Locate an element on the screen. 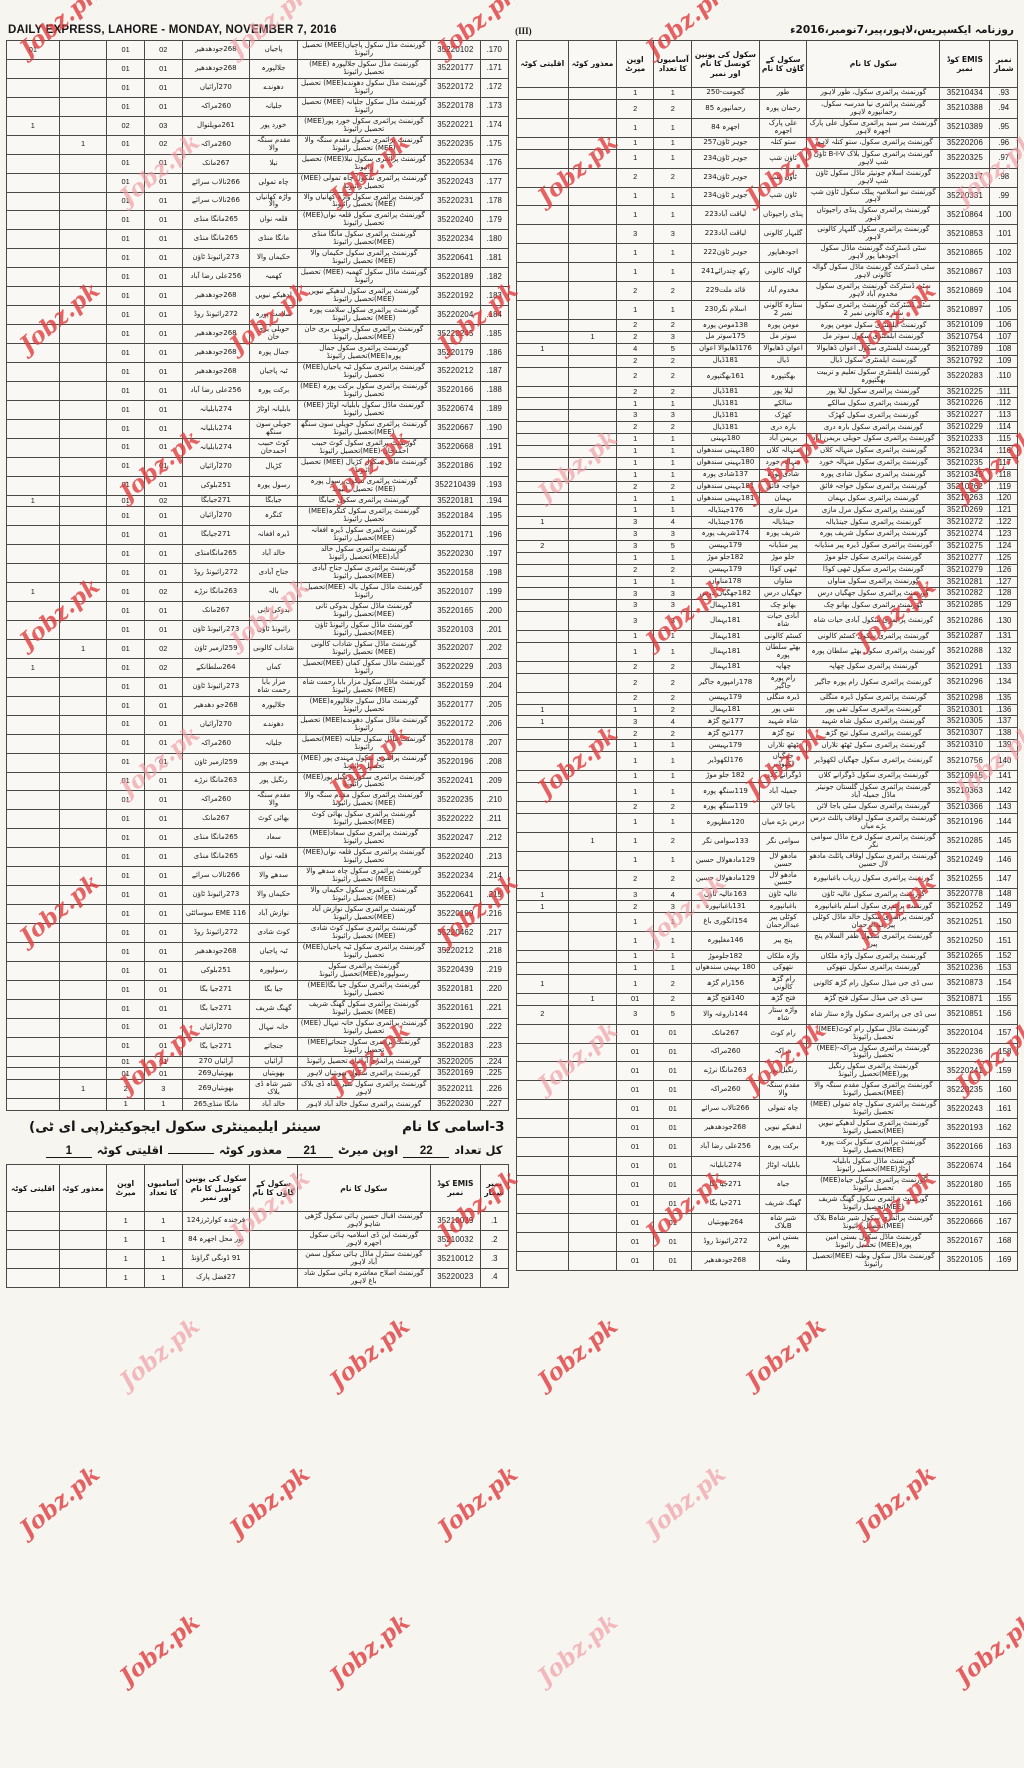  cell: 35220172 is located at coordinates (455, 724).